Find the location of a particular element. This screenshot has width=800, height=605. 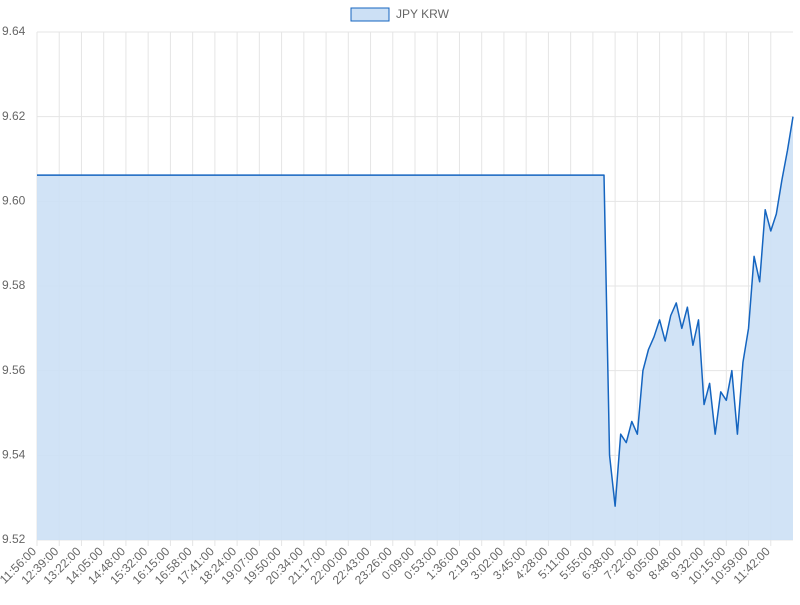

y-tick-label: 9.60 is located at coordinates (14, 201).